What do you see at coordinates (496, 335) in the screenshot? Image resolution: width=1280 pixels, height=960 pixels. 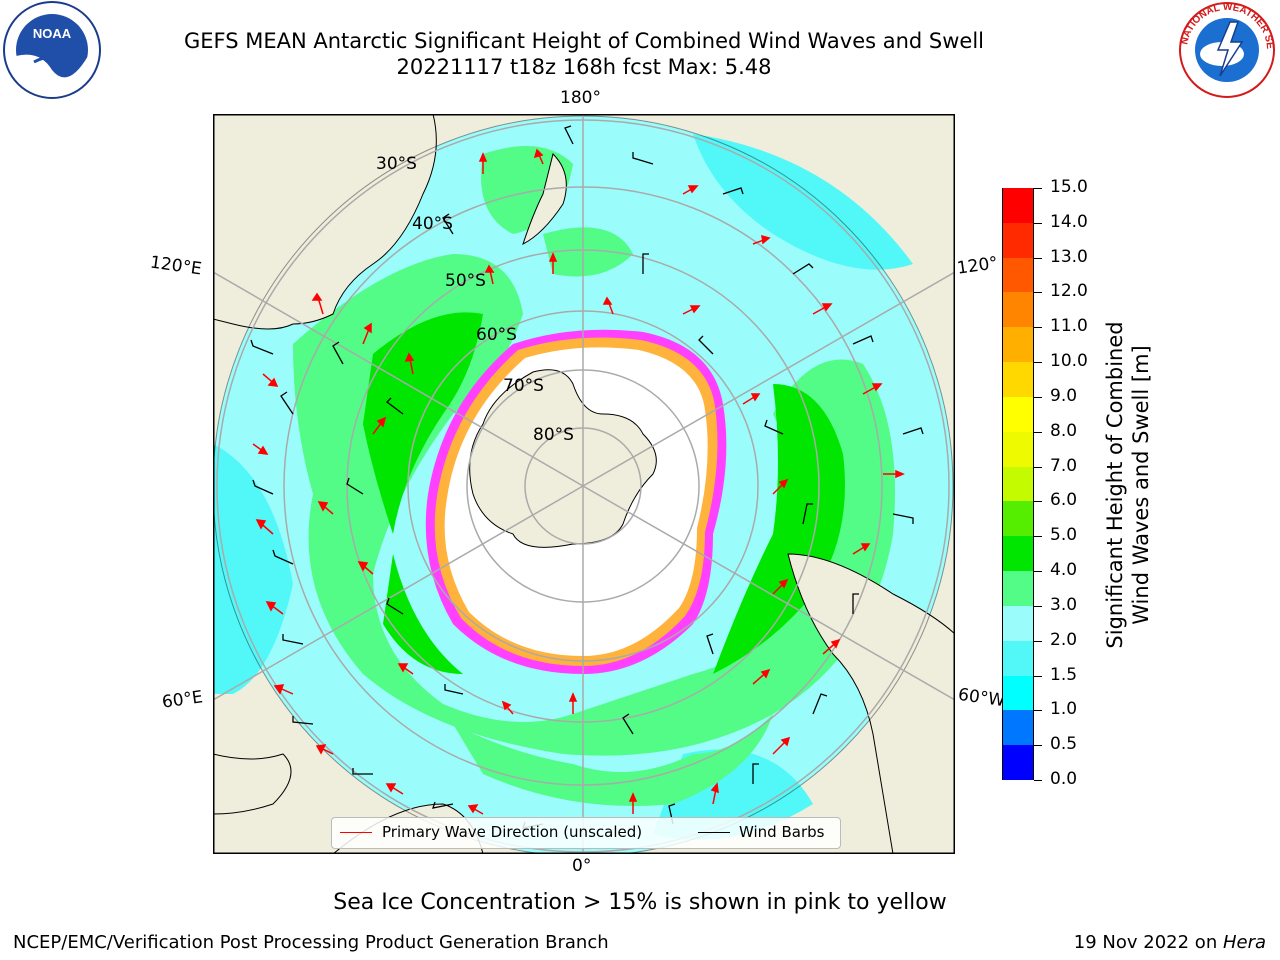 I see `lat-label-60s: 60°S` at bounding box center [496, 335].